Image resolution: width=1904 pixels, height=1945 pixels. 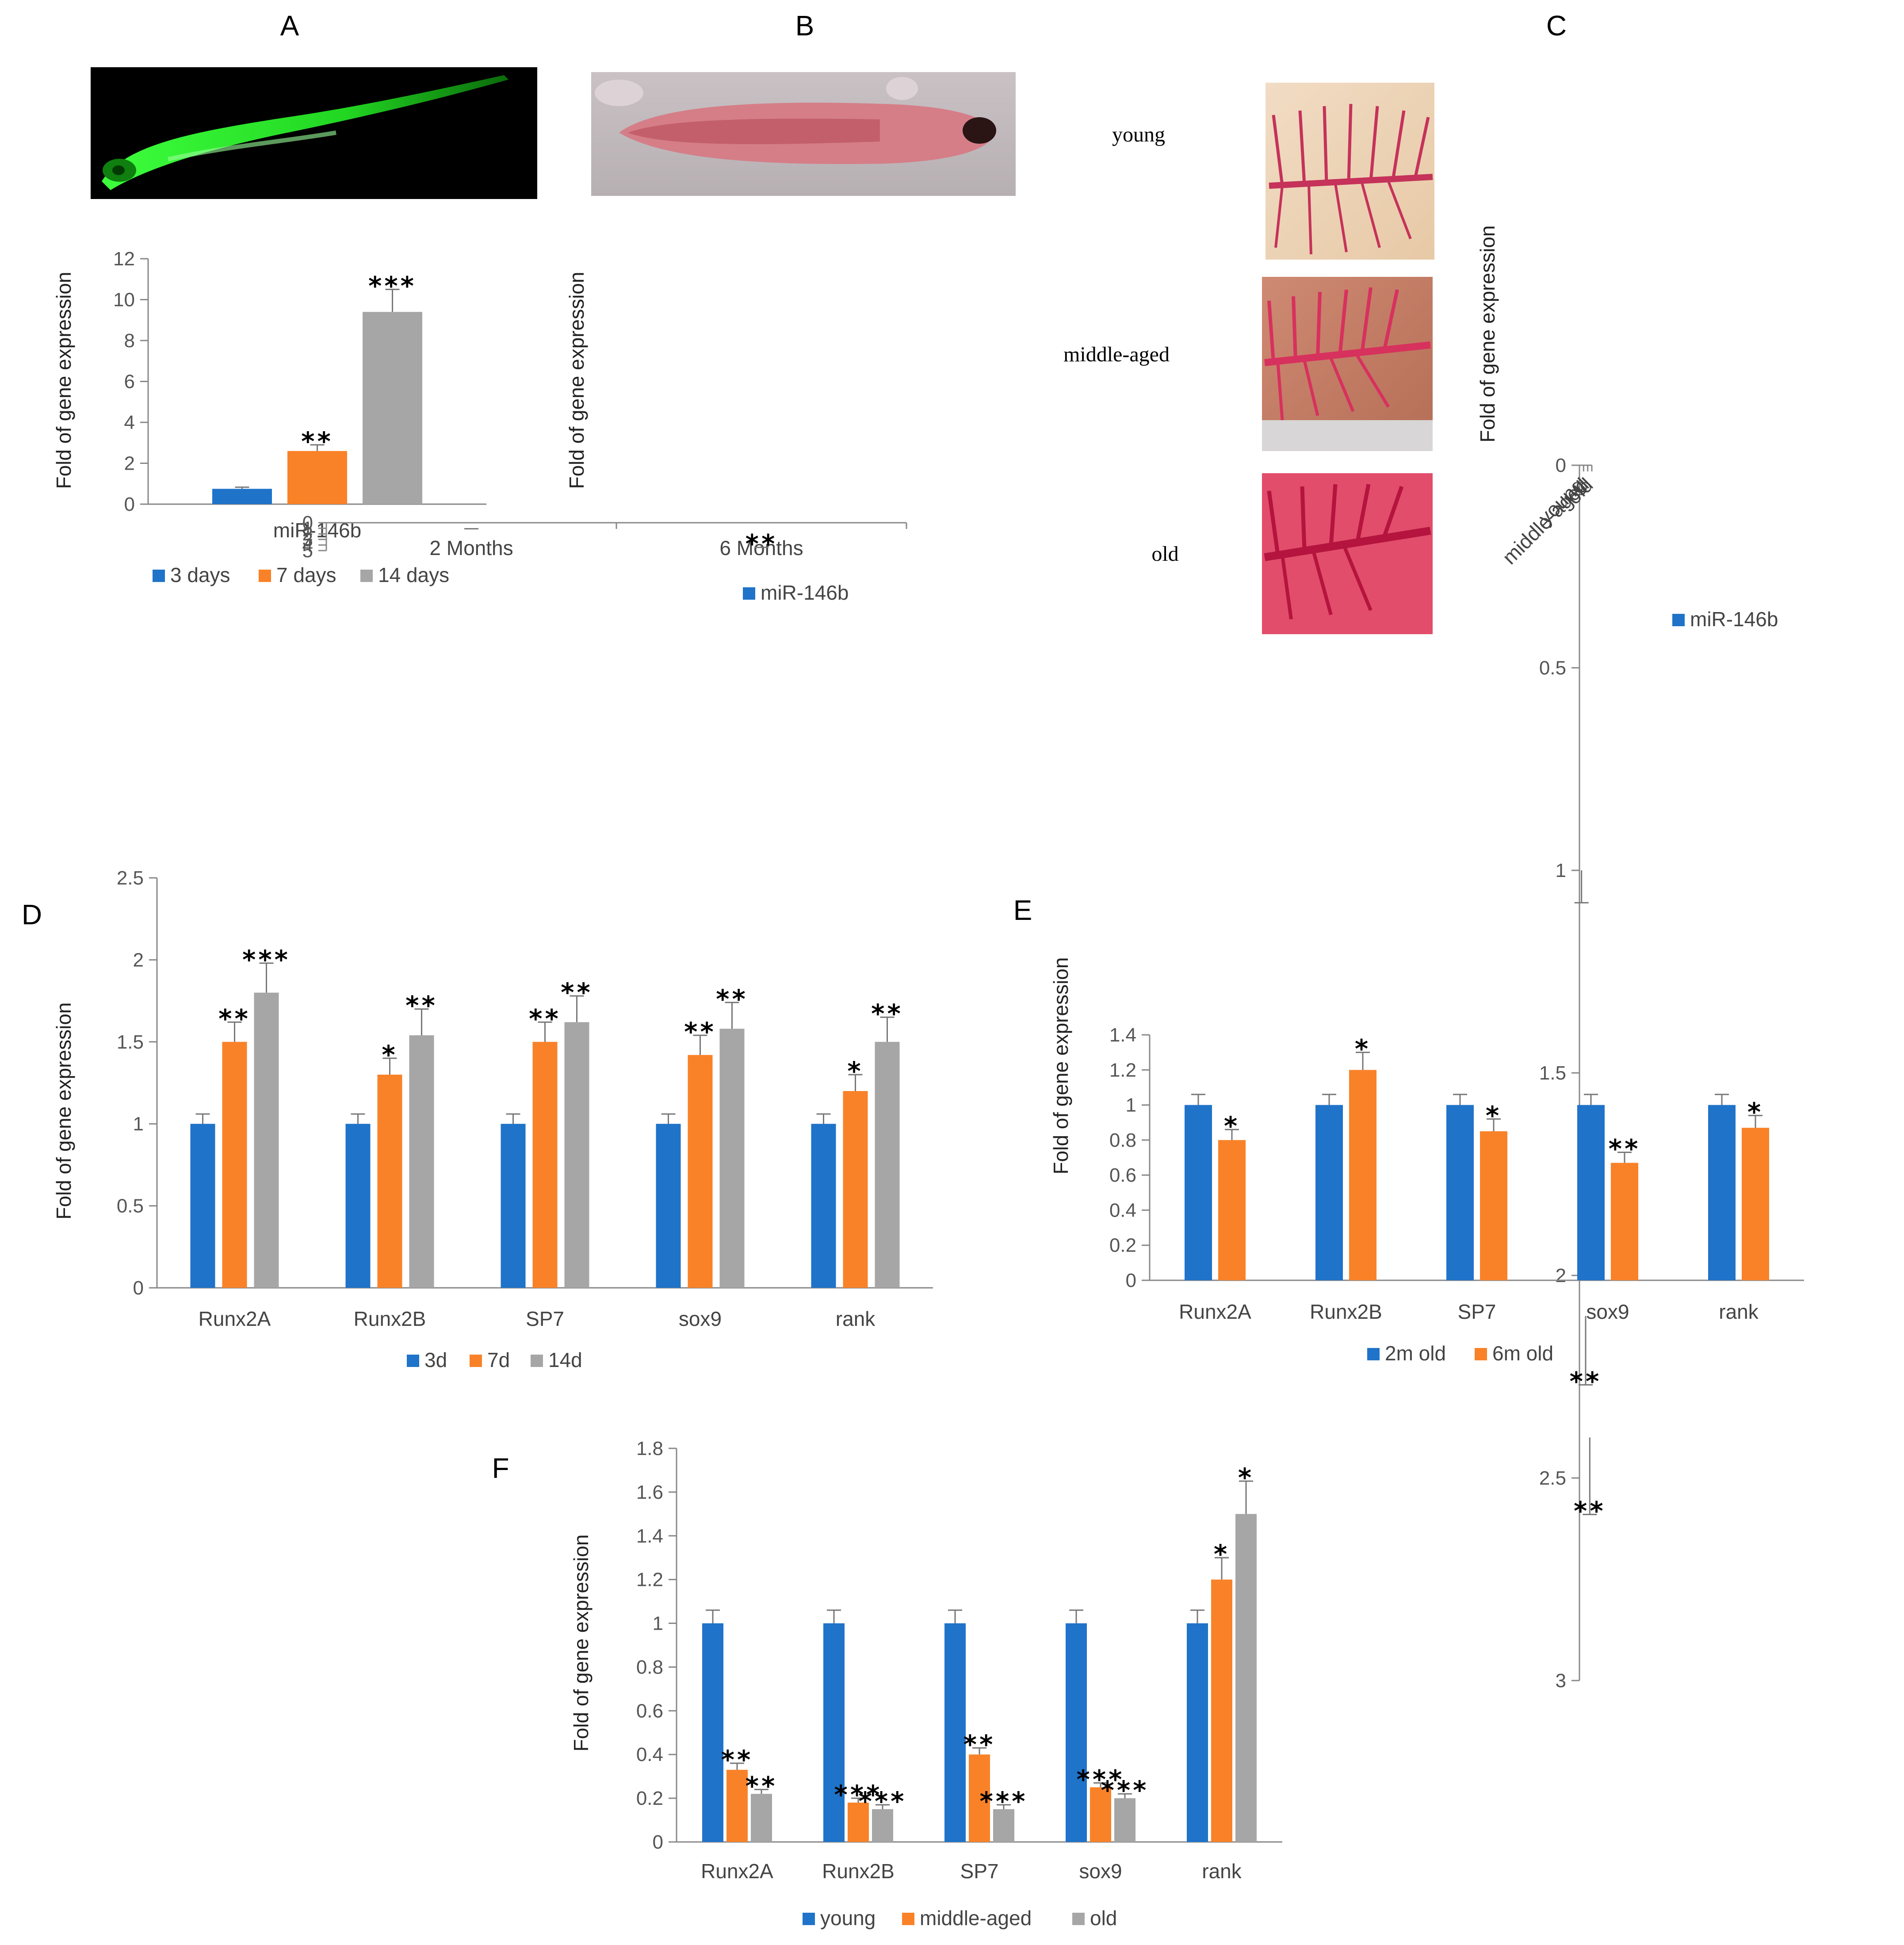 I want to click on y-tick-label: 2, so click(x=307, y=534).